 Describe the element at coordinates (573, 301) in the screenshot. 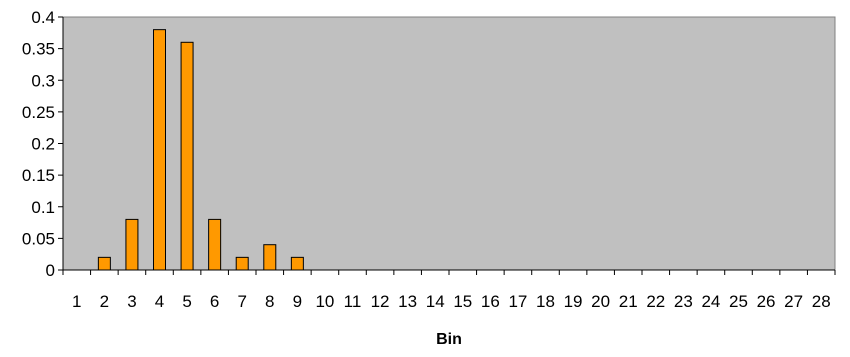

I see `x-tick-label: 19` at that location.